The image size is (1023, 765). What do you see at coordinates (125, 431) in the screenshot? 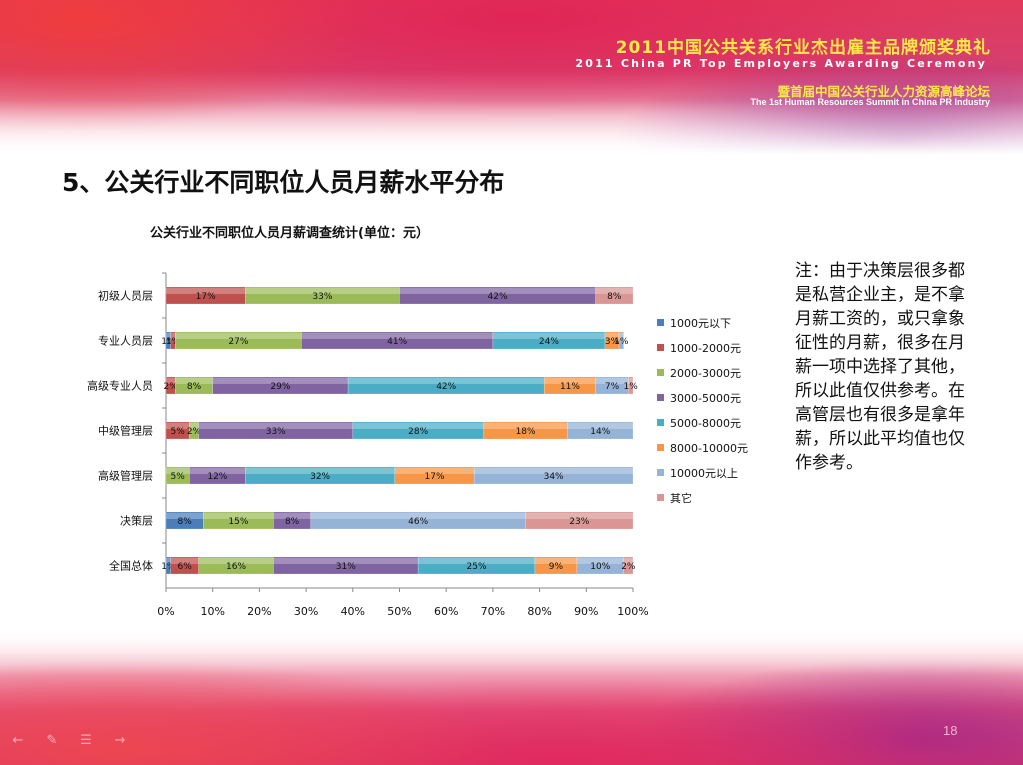
I see `category-label: 中级管理层` at bounding box center [125, 431].